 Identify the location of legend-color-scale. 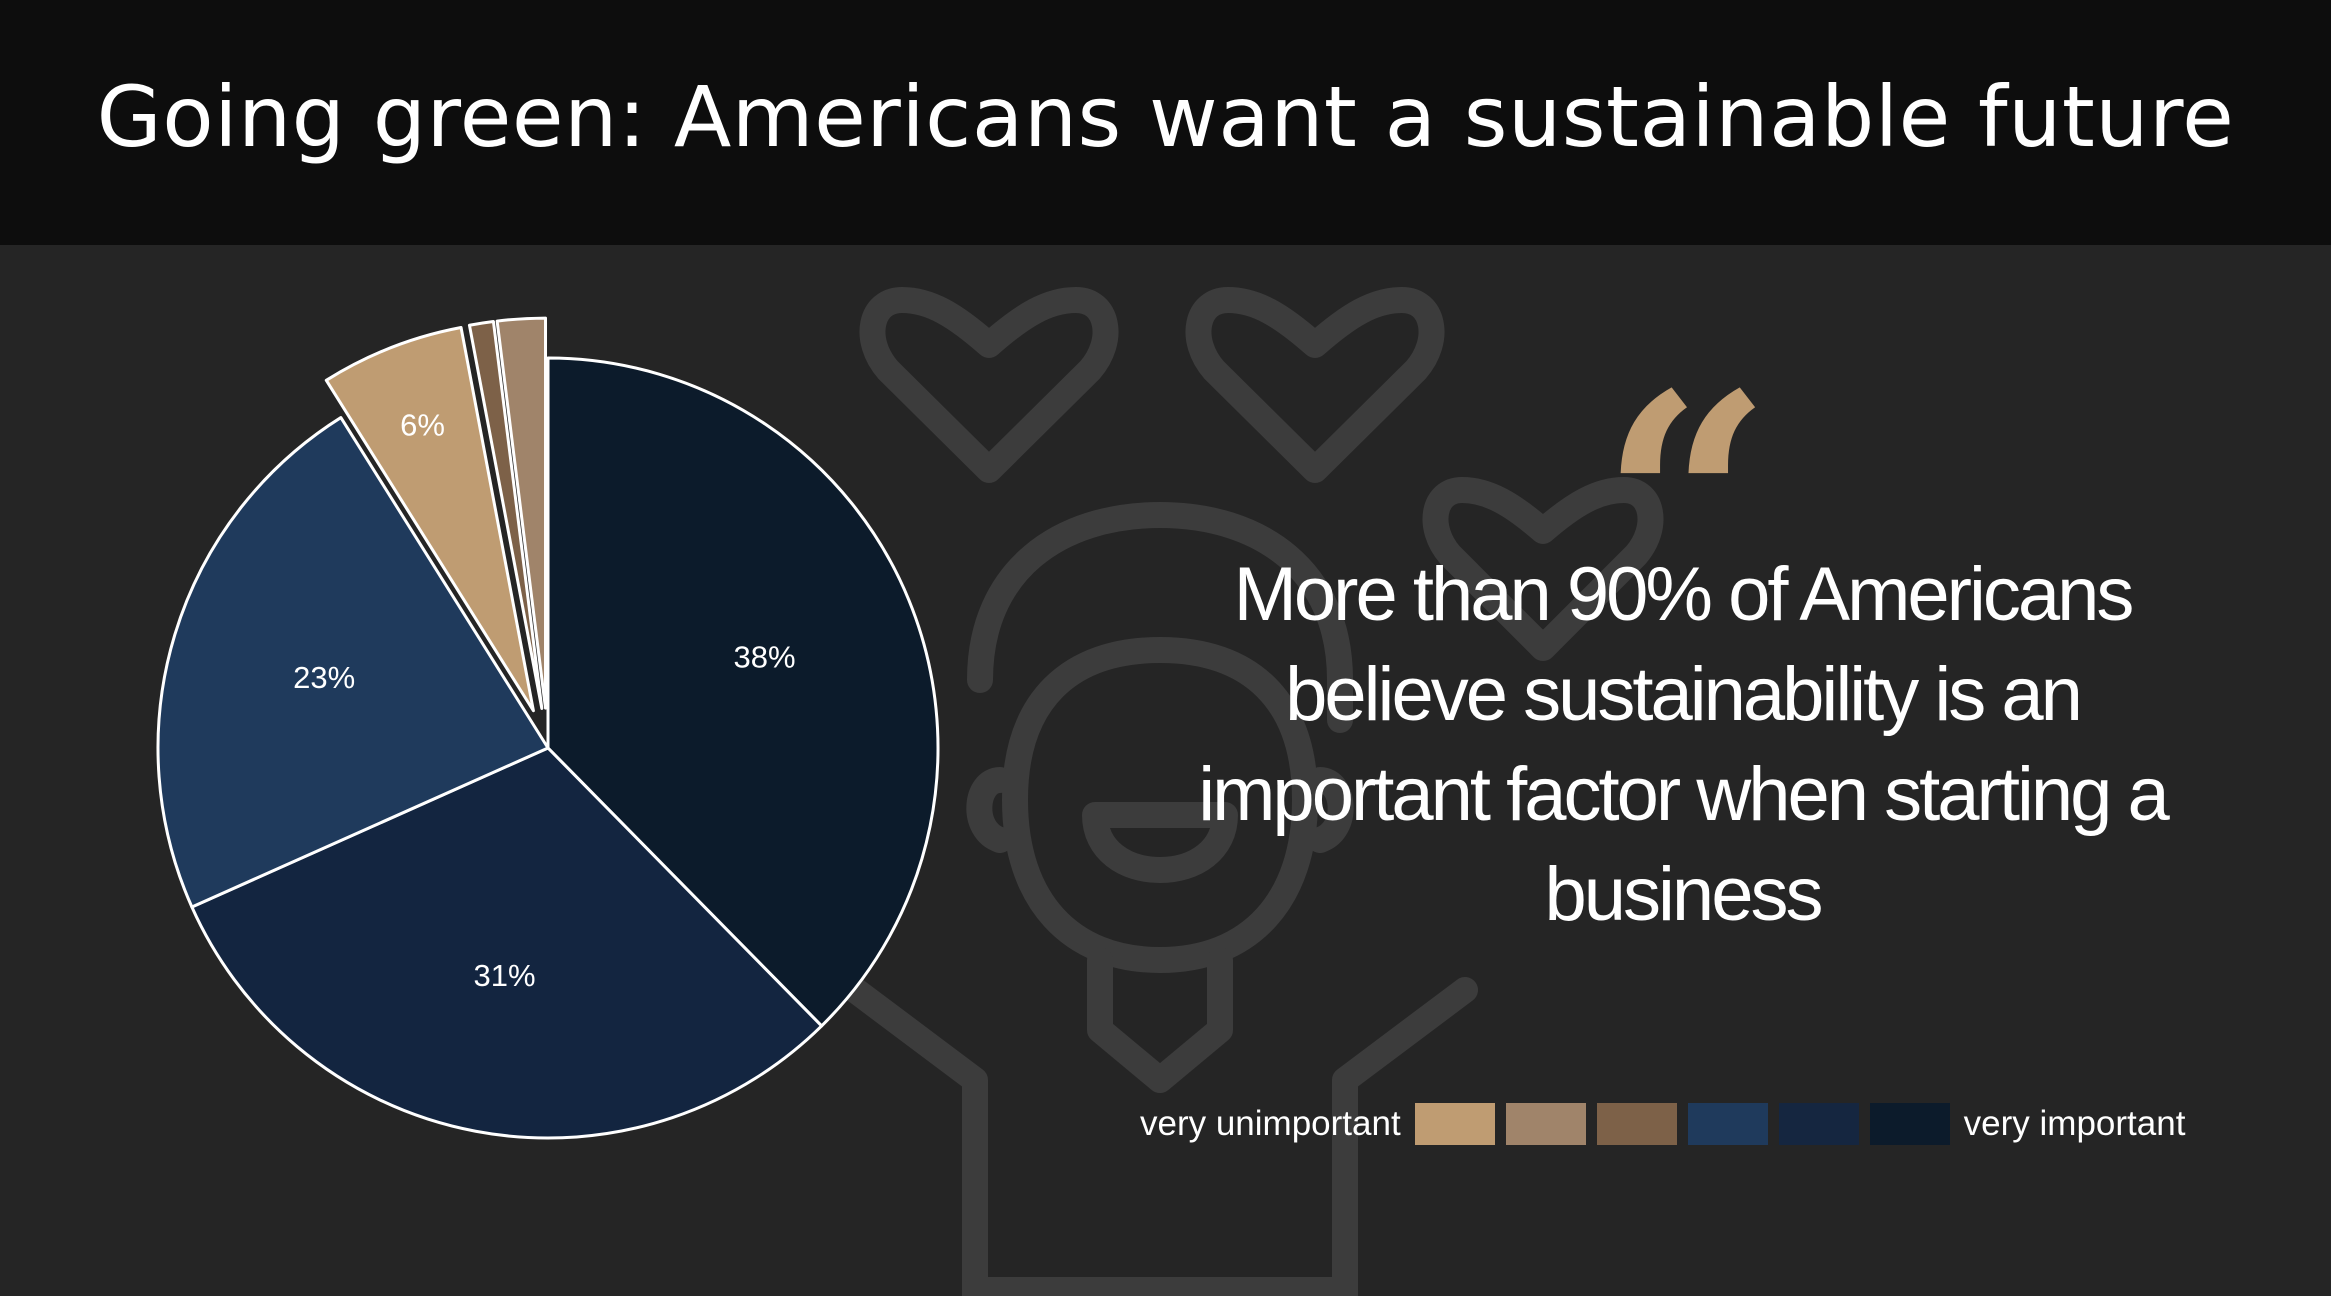
(1682, 1124).